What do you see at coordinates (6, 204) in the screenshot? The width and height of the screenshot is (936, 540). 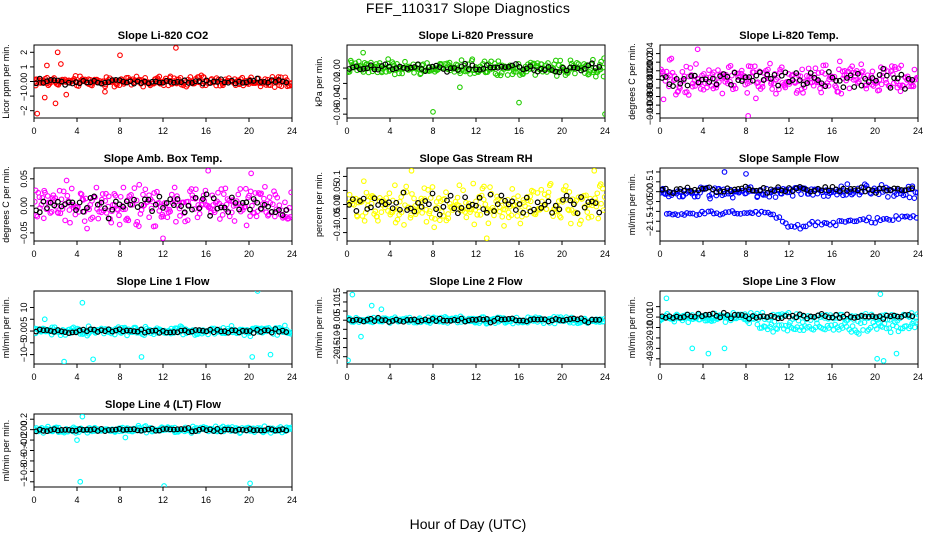 I see `y-axis-label: degrees C per min.` at bounding box center [6, 204].